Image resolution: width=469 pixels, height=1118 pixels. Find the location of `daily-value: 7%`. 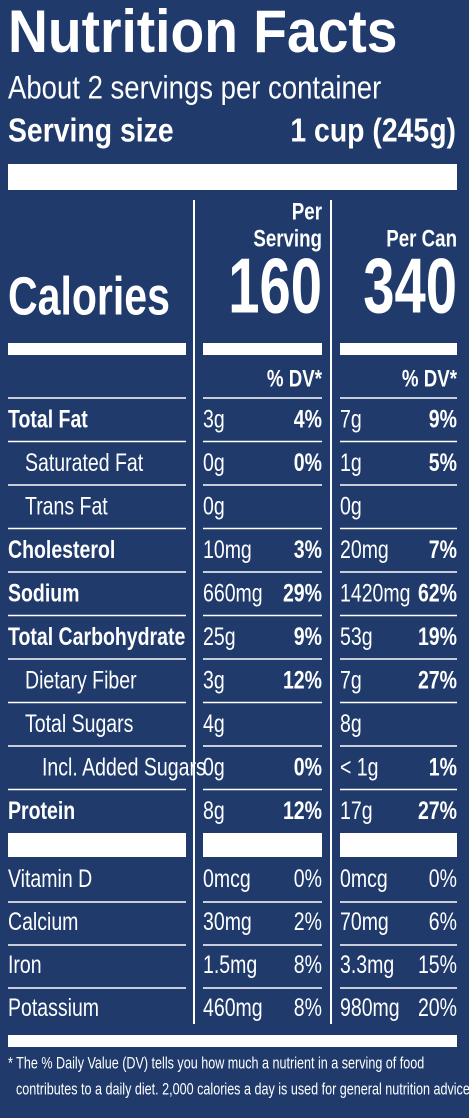

daily-value: 7% is located at coordinates (443, 550).